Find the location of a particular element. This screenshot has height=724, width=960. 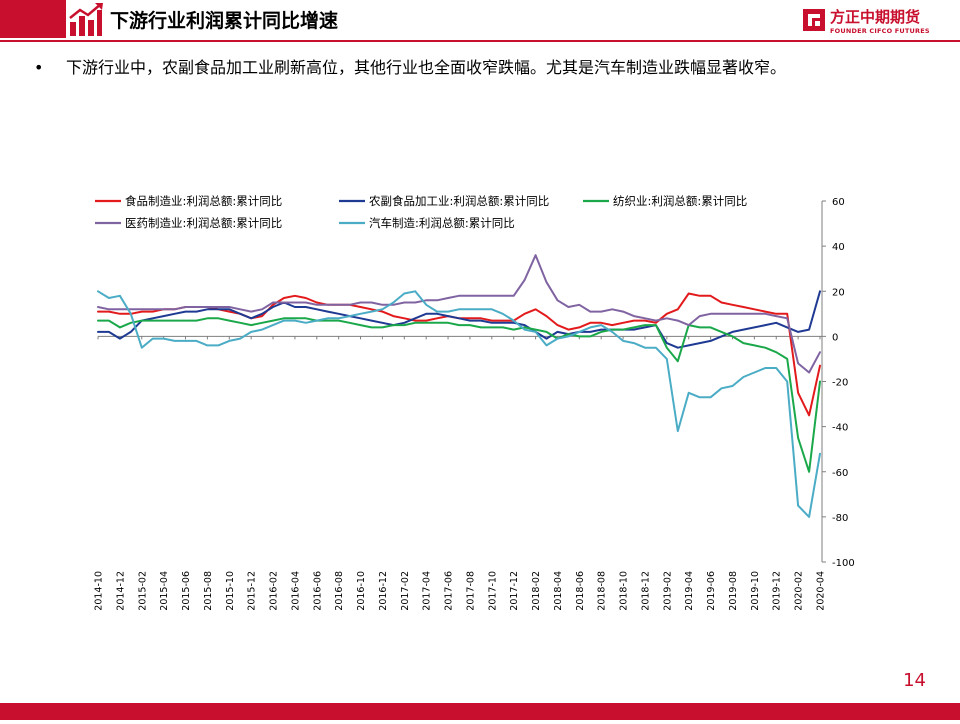

y-tick-label: 40 is located at coordinates (838, 247).